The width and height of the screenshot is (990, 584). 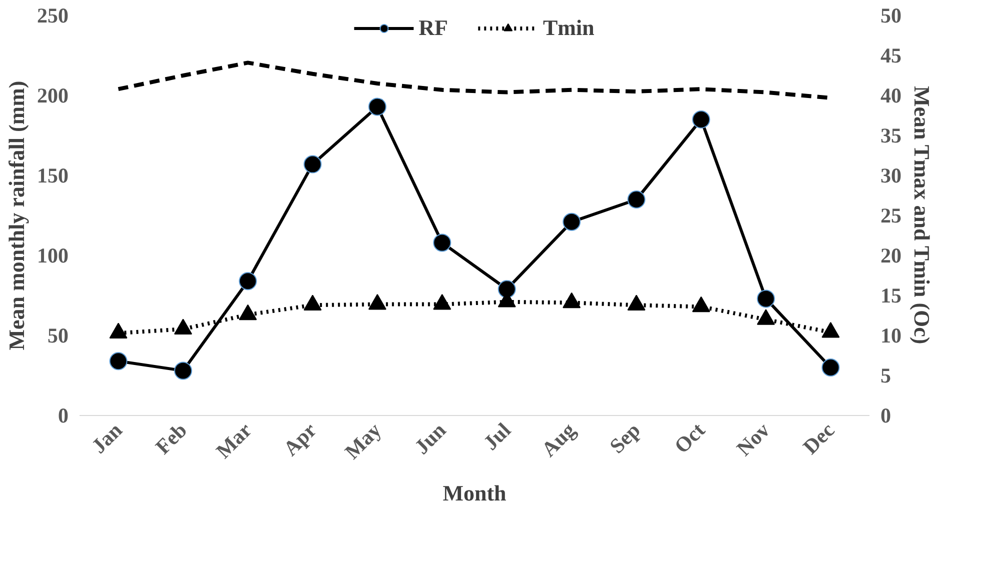 I want to click on y2-tick-label: 10, so click(x=891, y=336).